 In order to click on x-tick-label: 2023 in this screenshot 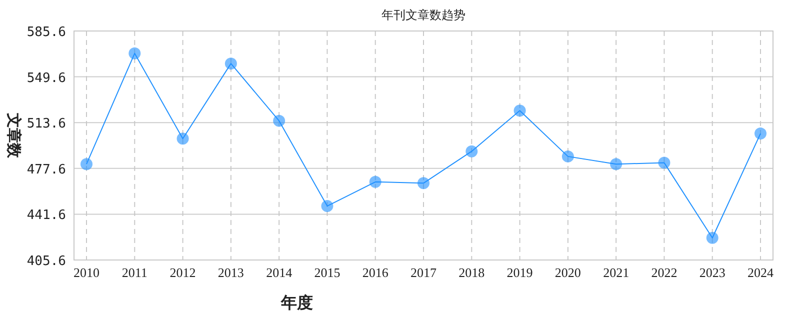, I will do `click(712, 272)`.